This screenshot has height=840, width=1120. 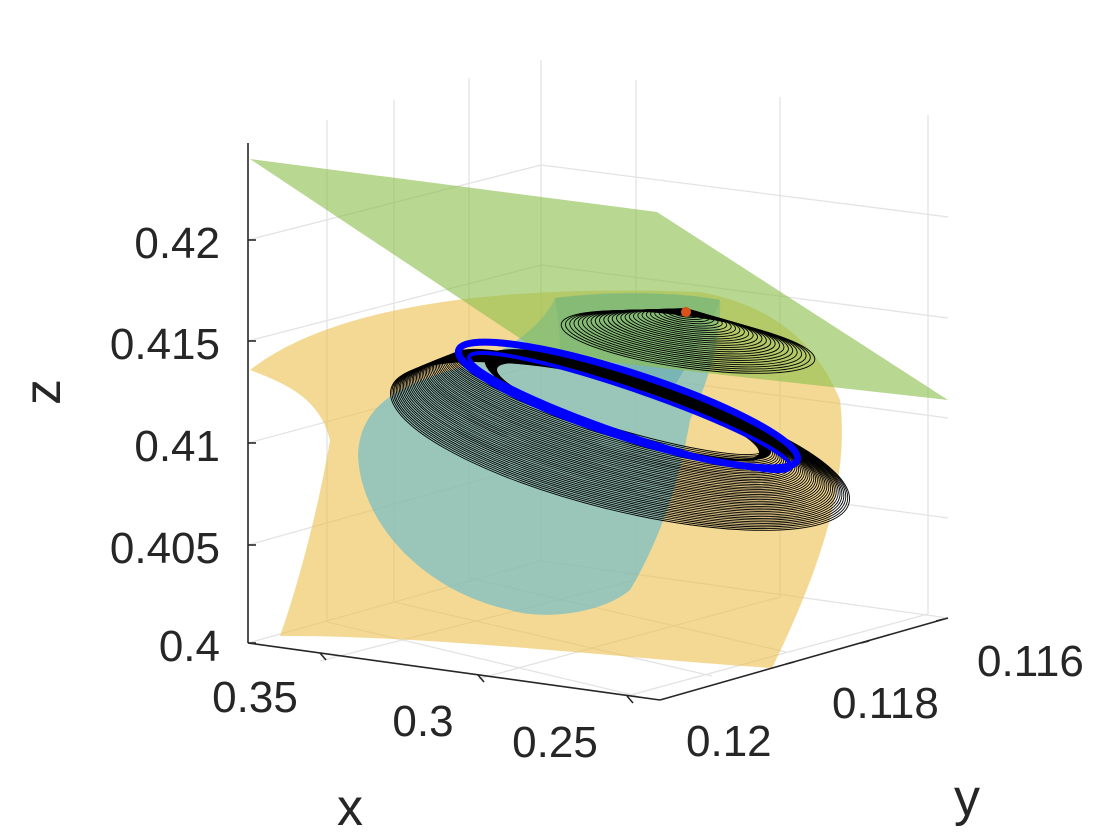 I want to click on x-tick-label: 0.3, so click(x=422, y=721).